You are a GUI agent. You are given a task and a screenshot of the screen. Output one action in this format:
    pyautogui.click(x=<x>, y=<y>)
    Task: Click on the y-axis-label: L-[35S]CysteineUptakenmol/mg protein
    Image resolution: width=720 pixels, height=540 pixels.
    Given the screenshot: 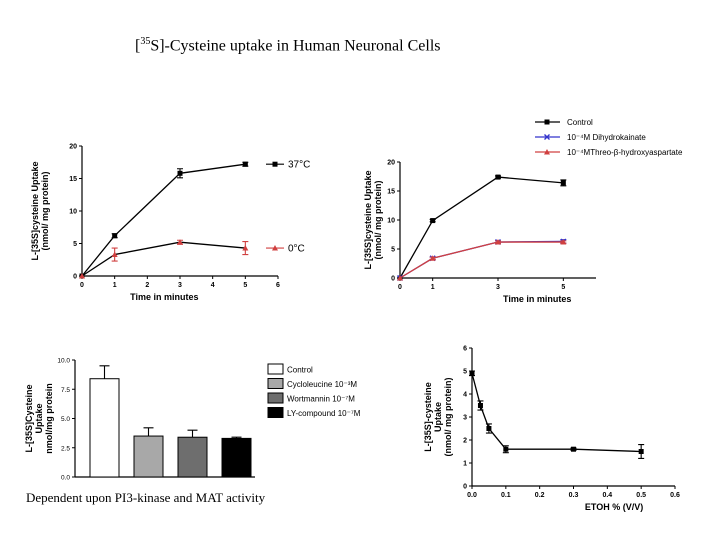 What is the action you would take?
    pyautogui.click(x=39, y=418)
    